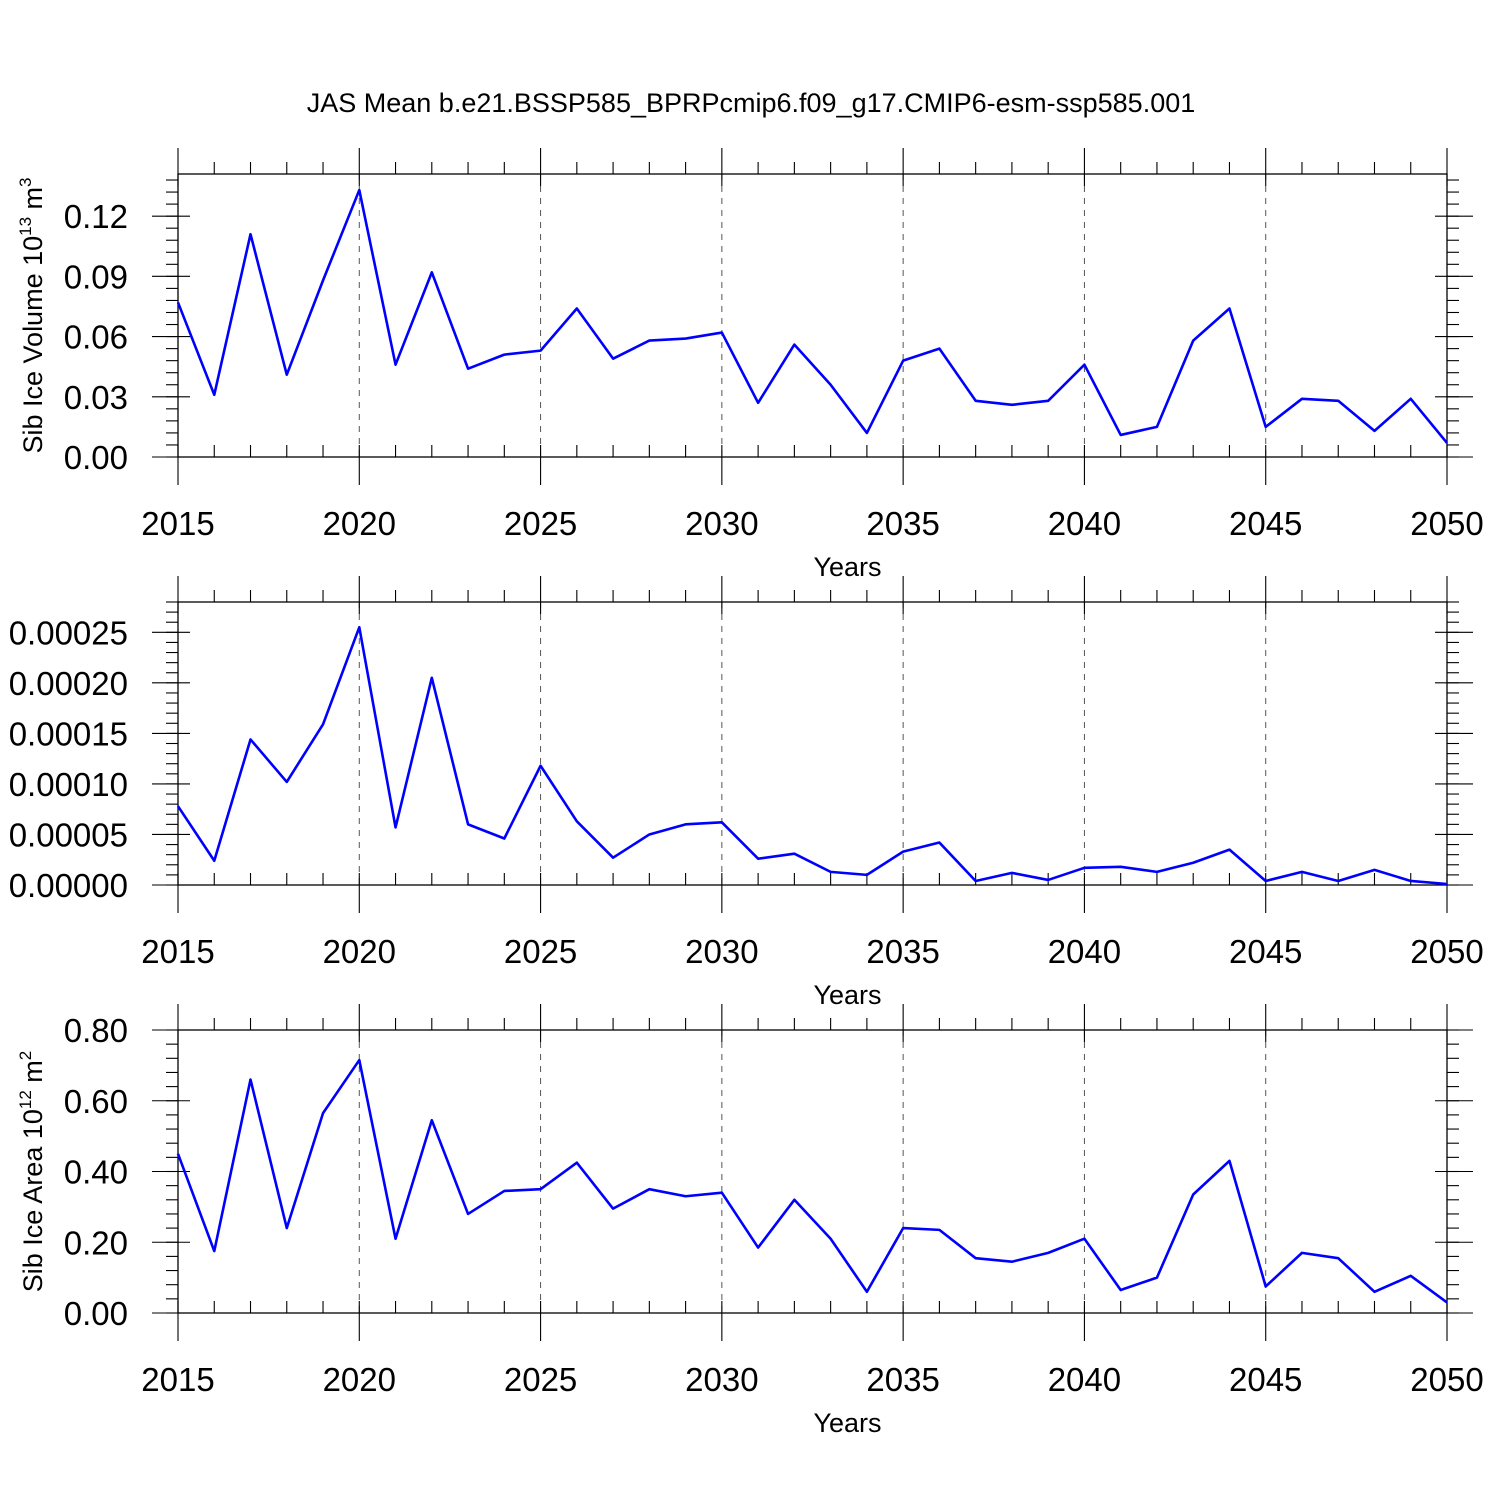 The height and width of the screenshot is (1500, 1500). What do you see at coordinates (96, 337) in the screenshot?
I see `y-tick-label: 0.06` at bounding box center [96, 337].